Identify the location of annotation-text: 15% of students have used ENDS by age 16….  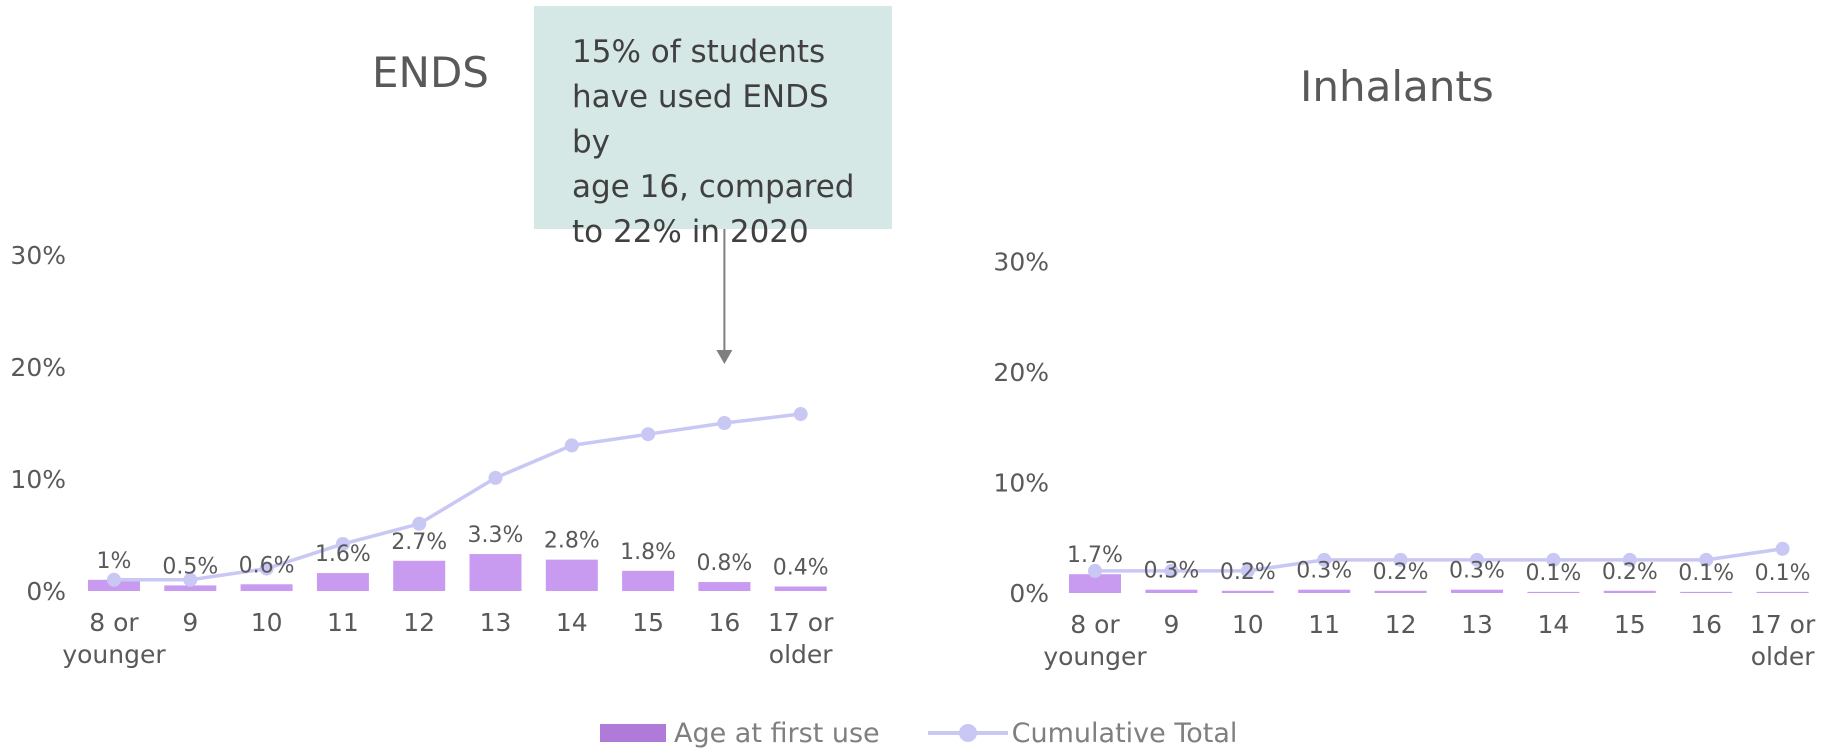
(722, 142).